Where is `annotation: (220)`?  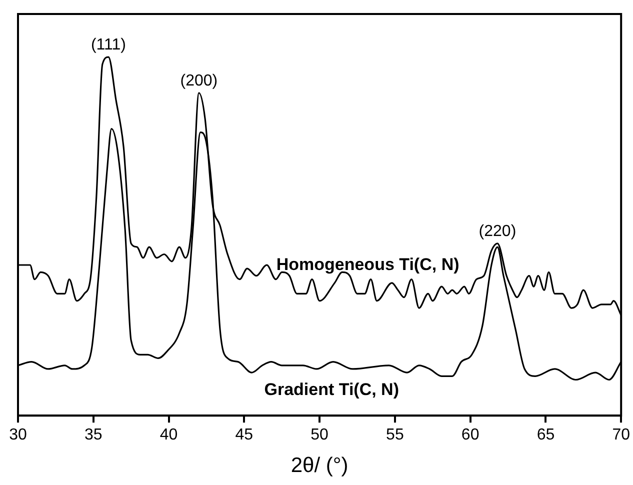 annotation: (220) is located at coordinates (497, 231).